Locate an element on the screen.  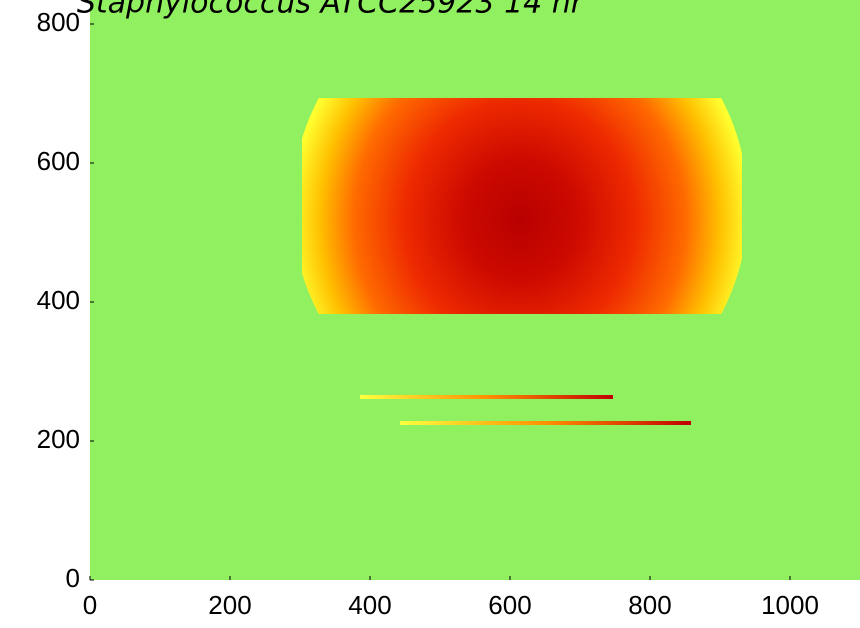
x-tick-label: 200 is located at coordinates (229, 605).